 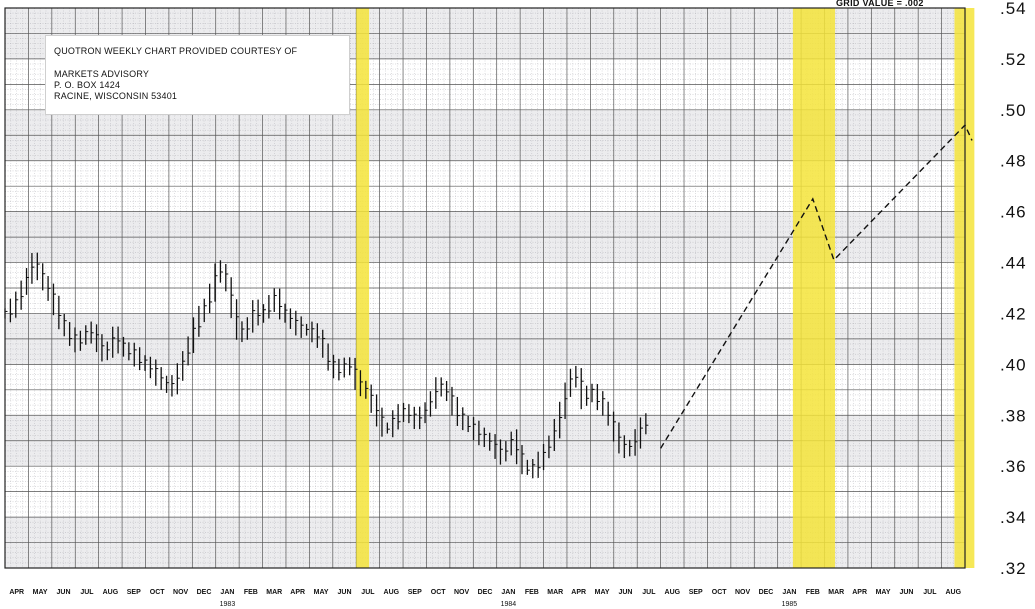 I want to click on y-tick-label: .40, so click(x=1013, y=364).